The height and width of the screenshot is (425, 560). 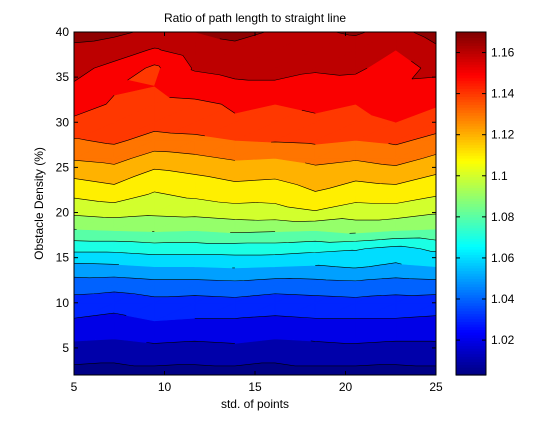 What do you see at coordinates (503, 340) in the screenshot?
I see `colorbar-tick-label: 1.02` at bounding box center [503, 340].